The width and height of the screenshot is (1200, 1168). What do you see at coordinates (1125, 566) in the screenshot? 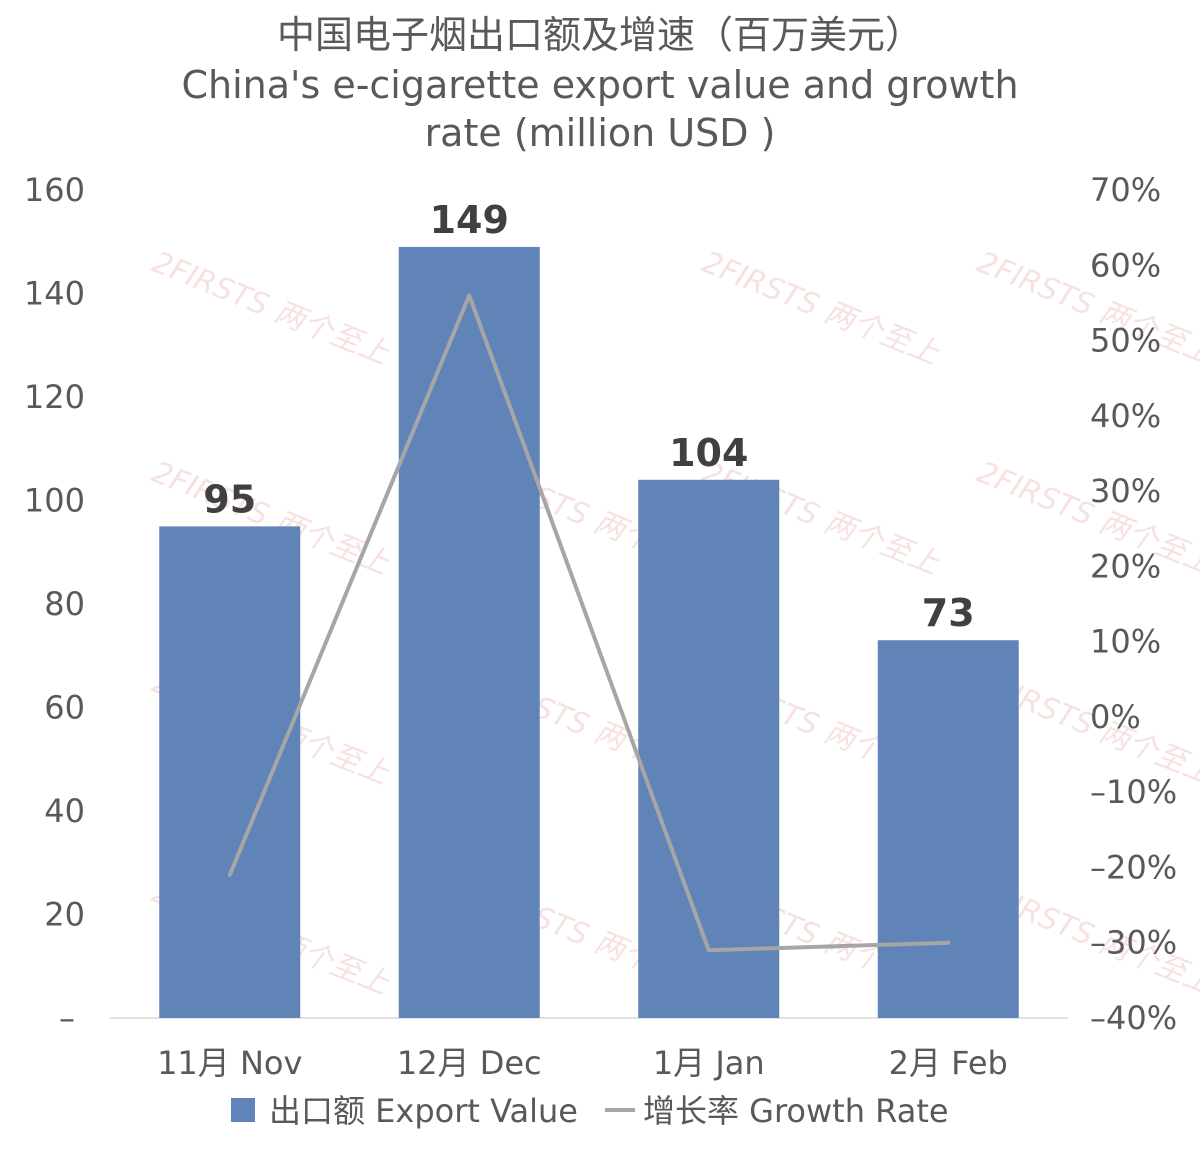
I see `right-tick-label: 20%` at bounding box center [1125, 566].